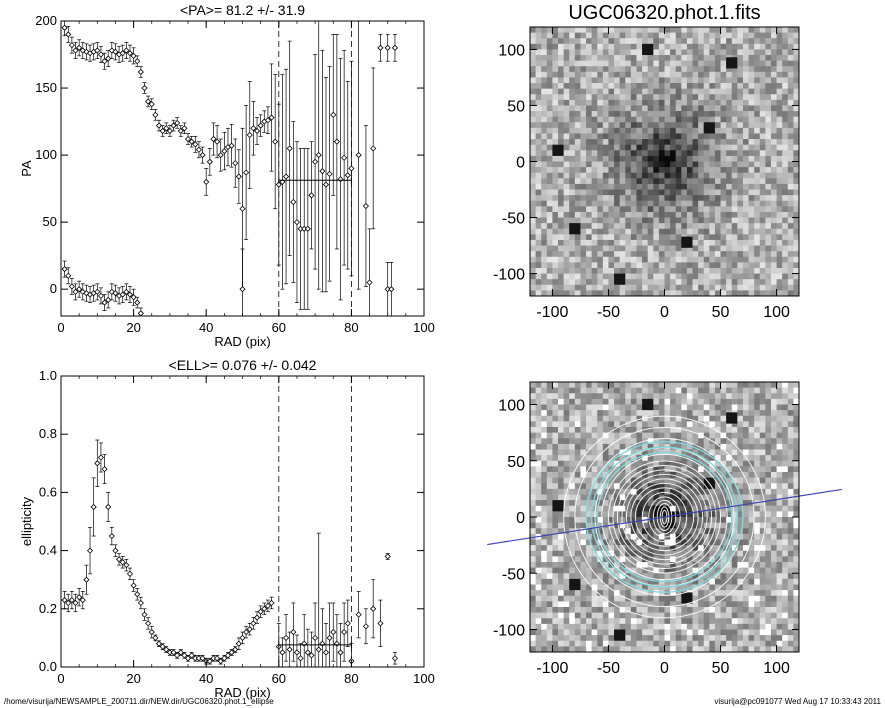 Image resolution: width=885 pixels, height=708 pixels. I want to click on x-tick-label: 80, so click(351, 678).